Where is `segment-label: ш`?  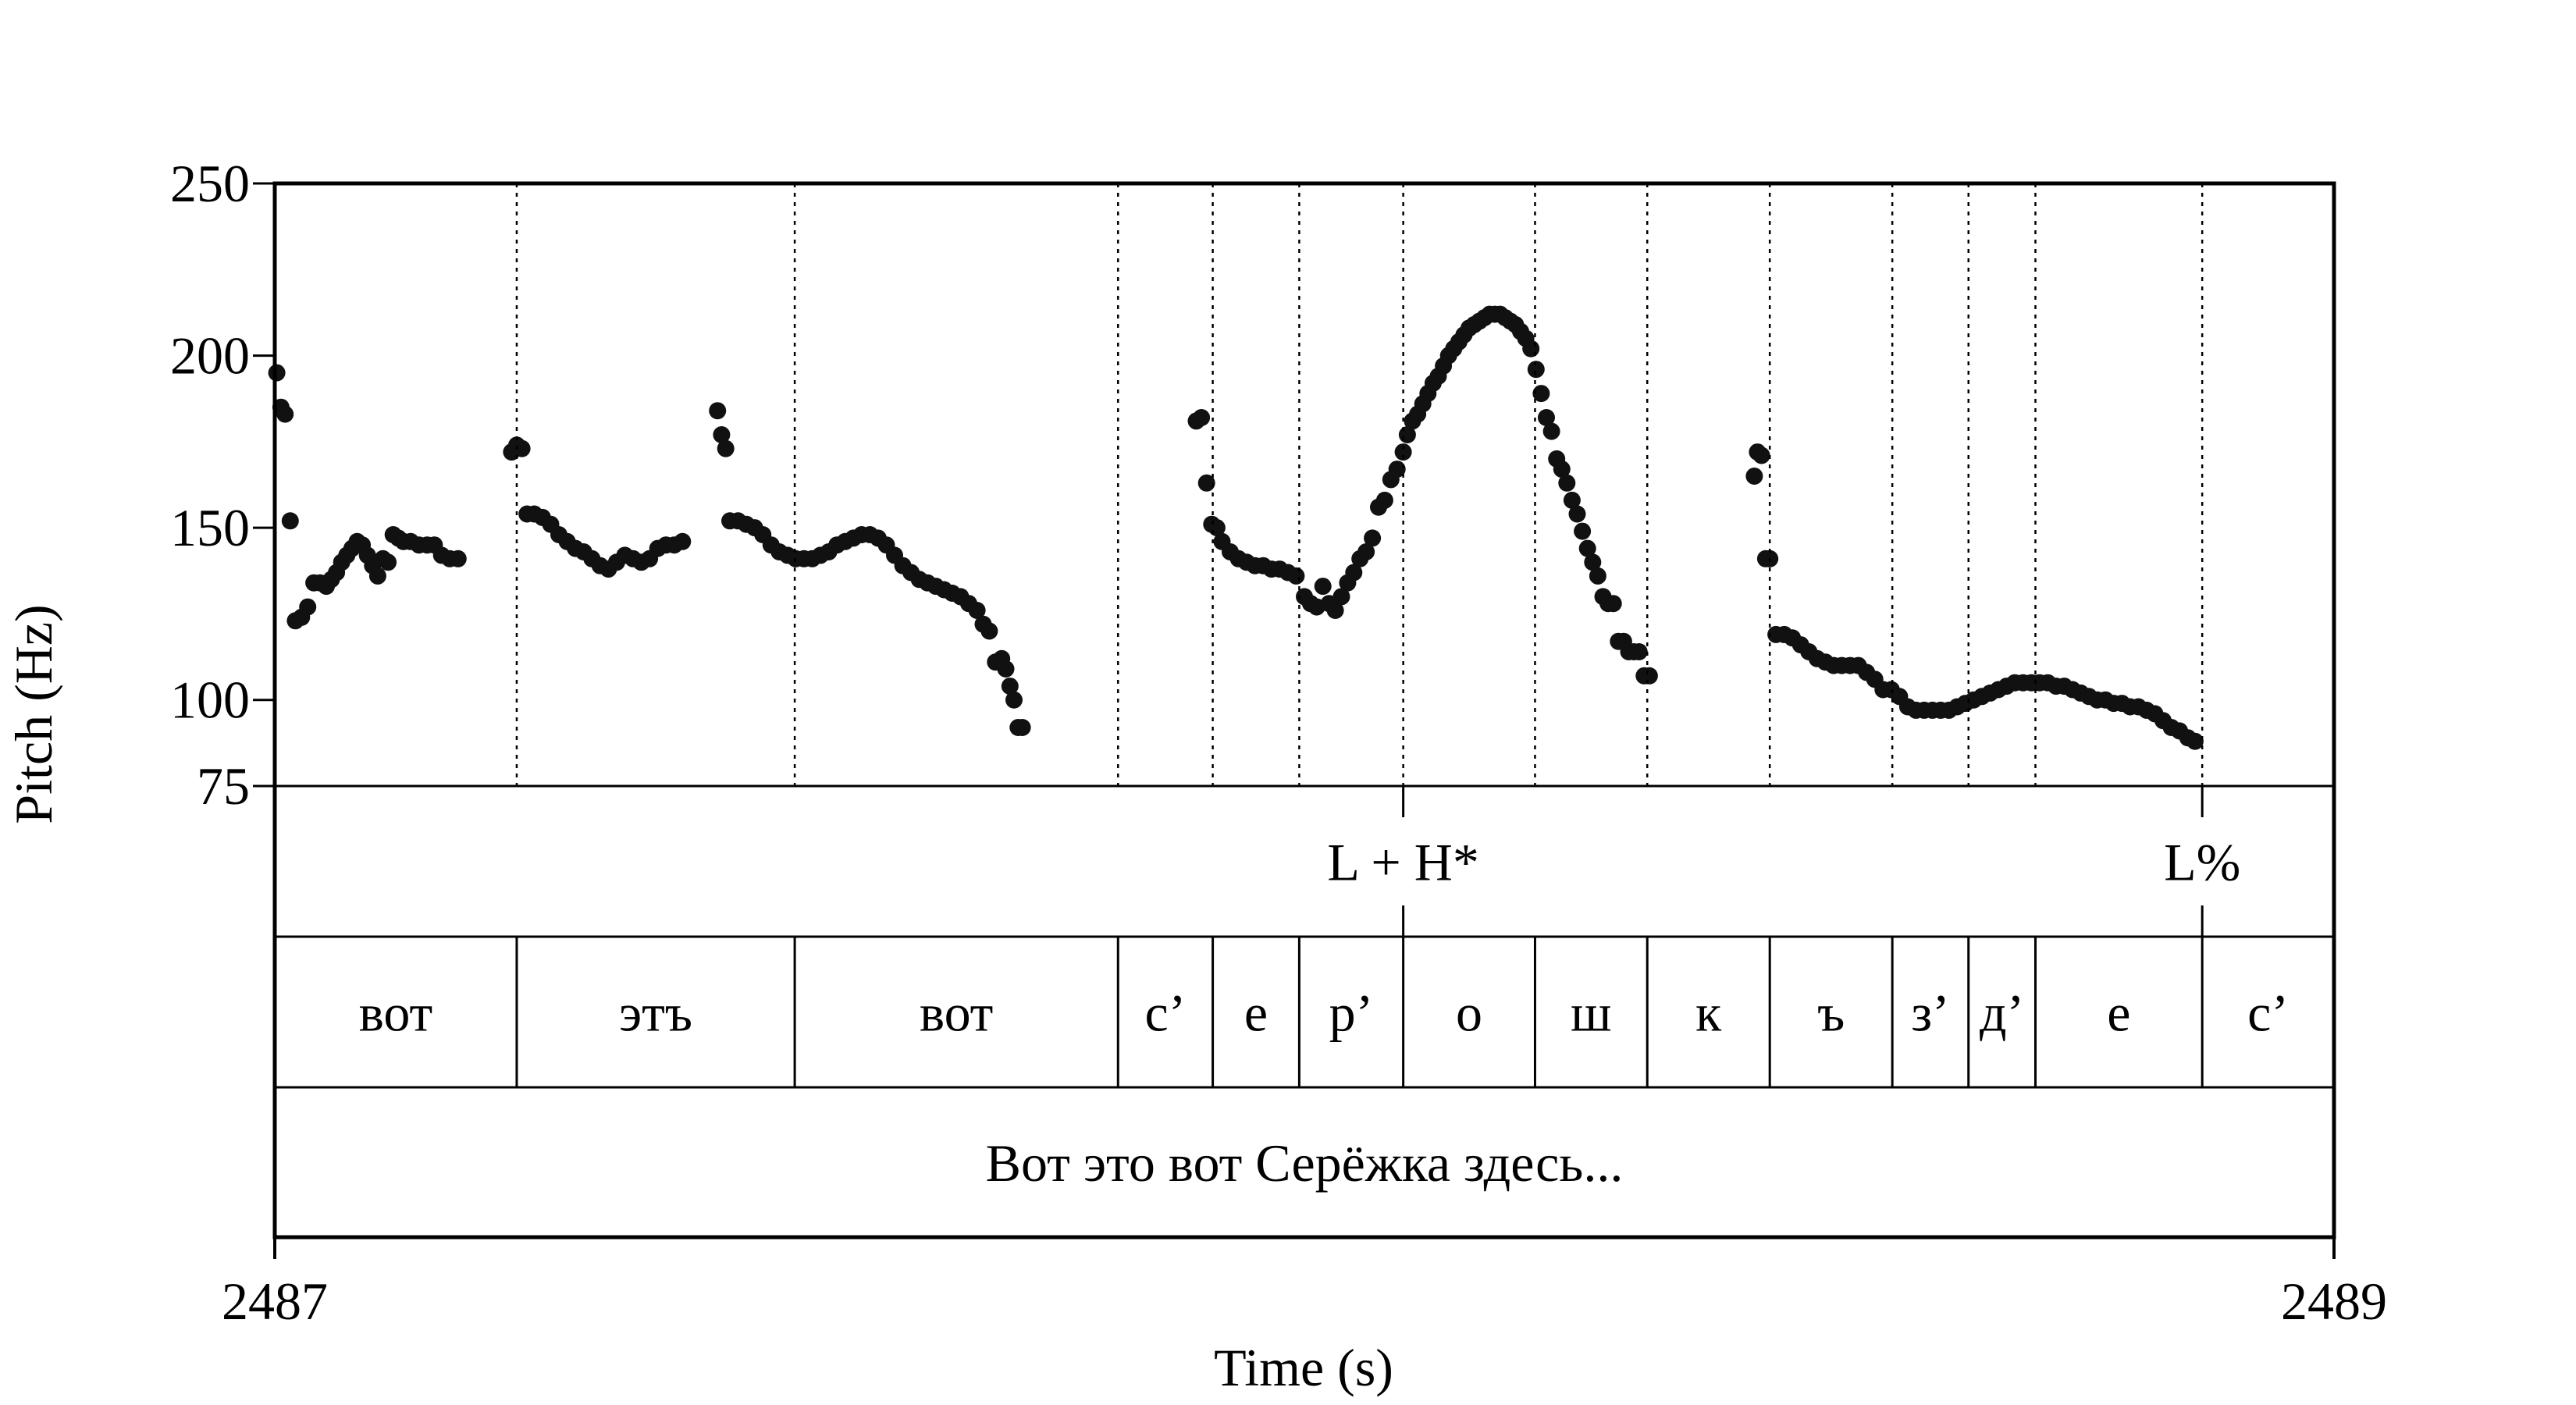 segment-label: ш is located at coordinates (1591, 1014).